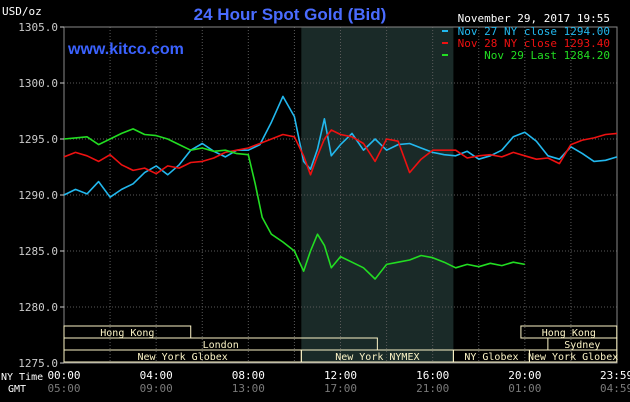 This screenshot has height=402, width=630. I want to click on session-label: Sydney, so click(582, 345).